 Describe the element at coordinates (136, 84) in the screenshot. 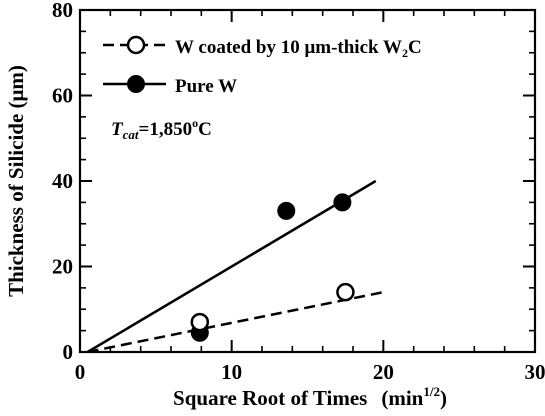

I see `legend-marker-filled-circle` at that location.